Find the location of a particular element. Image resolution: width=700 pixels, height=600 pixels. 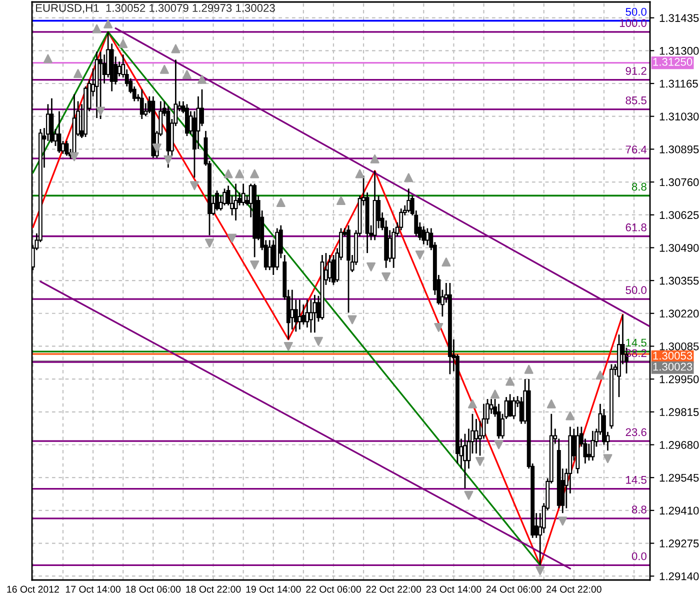

y-tick-label: 1.29815 is located at coordinates (679, 412).